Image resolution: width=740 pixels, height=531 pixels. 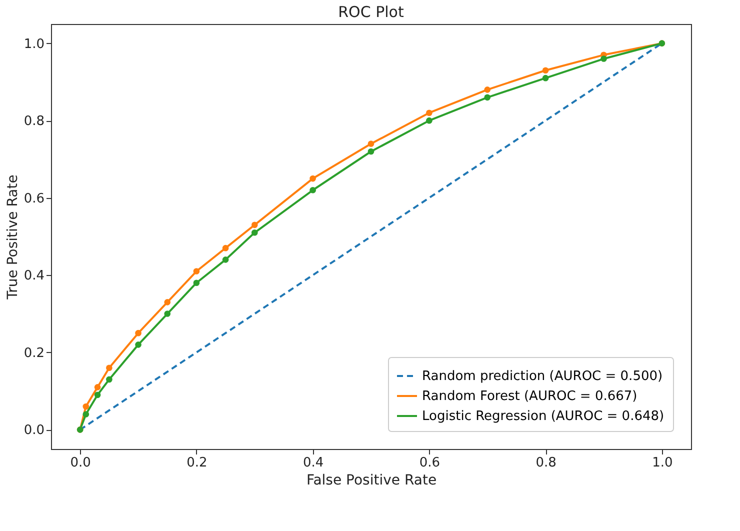 I want to click on y-tick-label: 0.0, so click(x=34, y=430).